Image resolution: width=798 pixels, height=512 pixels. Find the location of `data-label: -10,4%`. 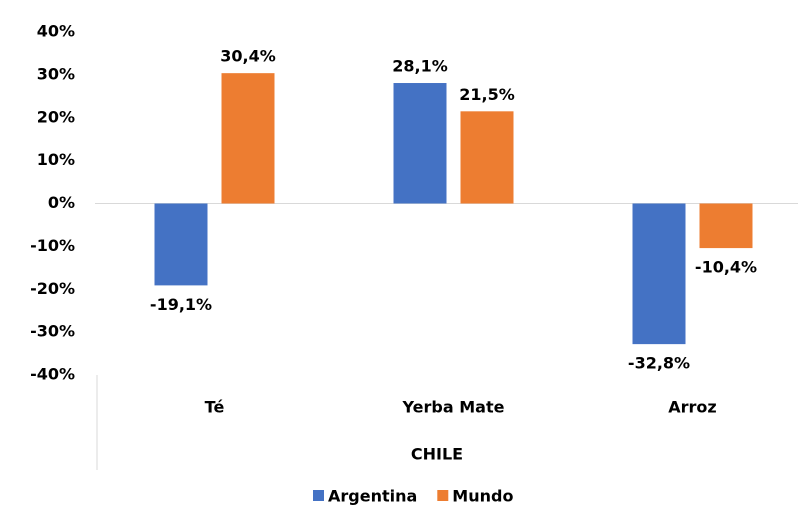

data-label: -10,4% is located at coordinates (726, 267).